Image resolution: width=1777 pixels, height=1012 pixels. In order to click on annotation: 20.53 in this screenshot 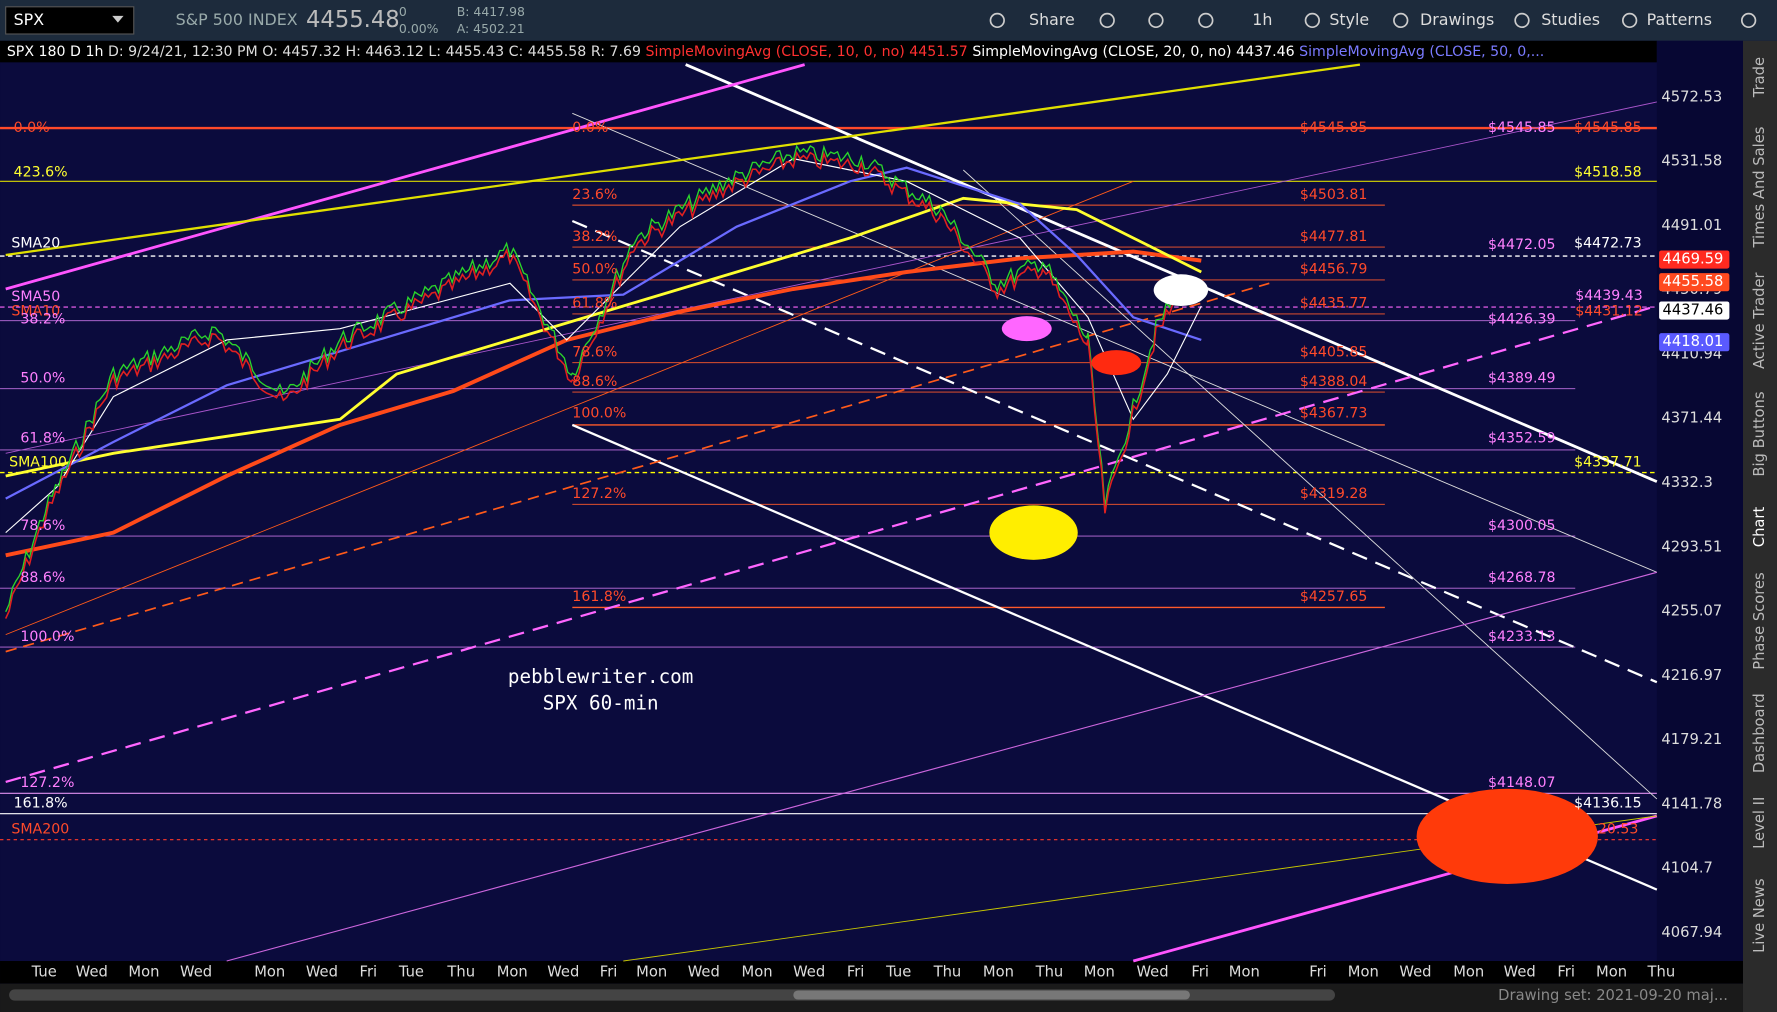, I will do `click(1618, 830)`.